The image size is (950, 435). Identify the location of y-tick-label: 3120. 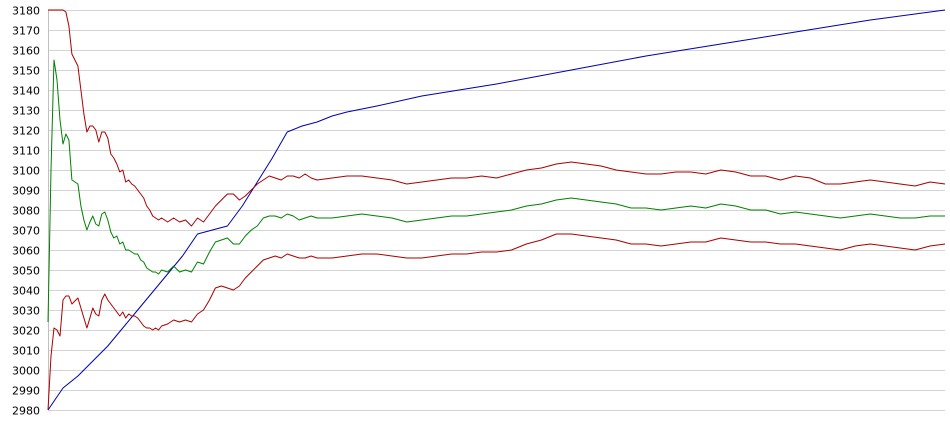
(26, 131).